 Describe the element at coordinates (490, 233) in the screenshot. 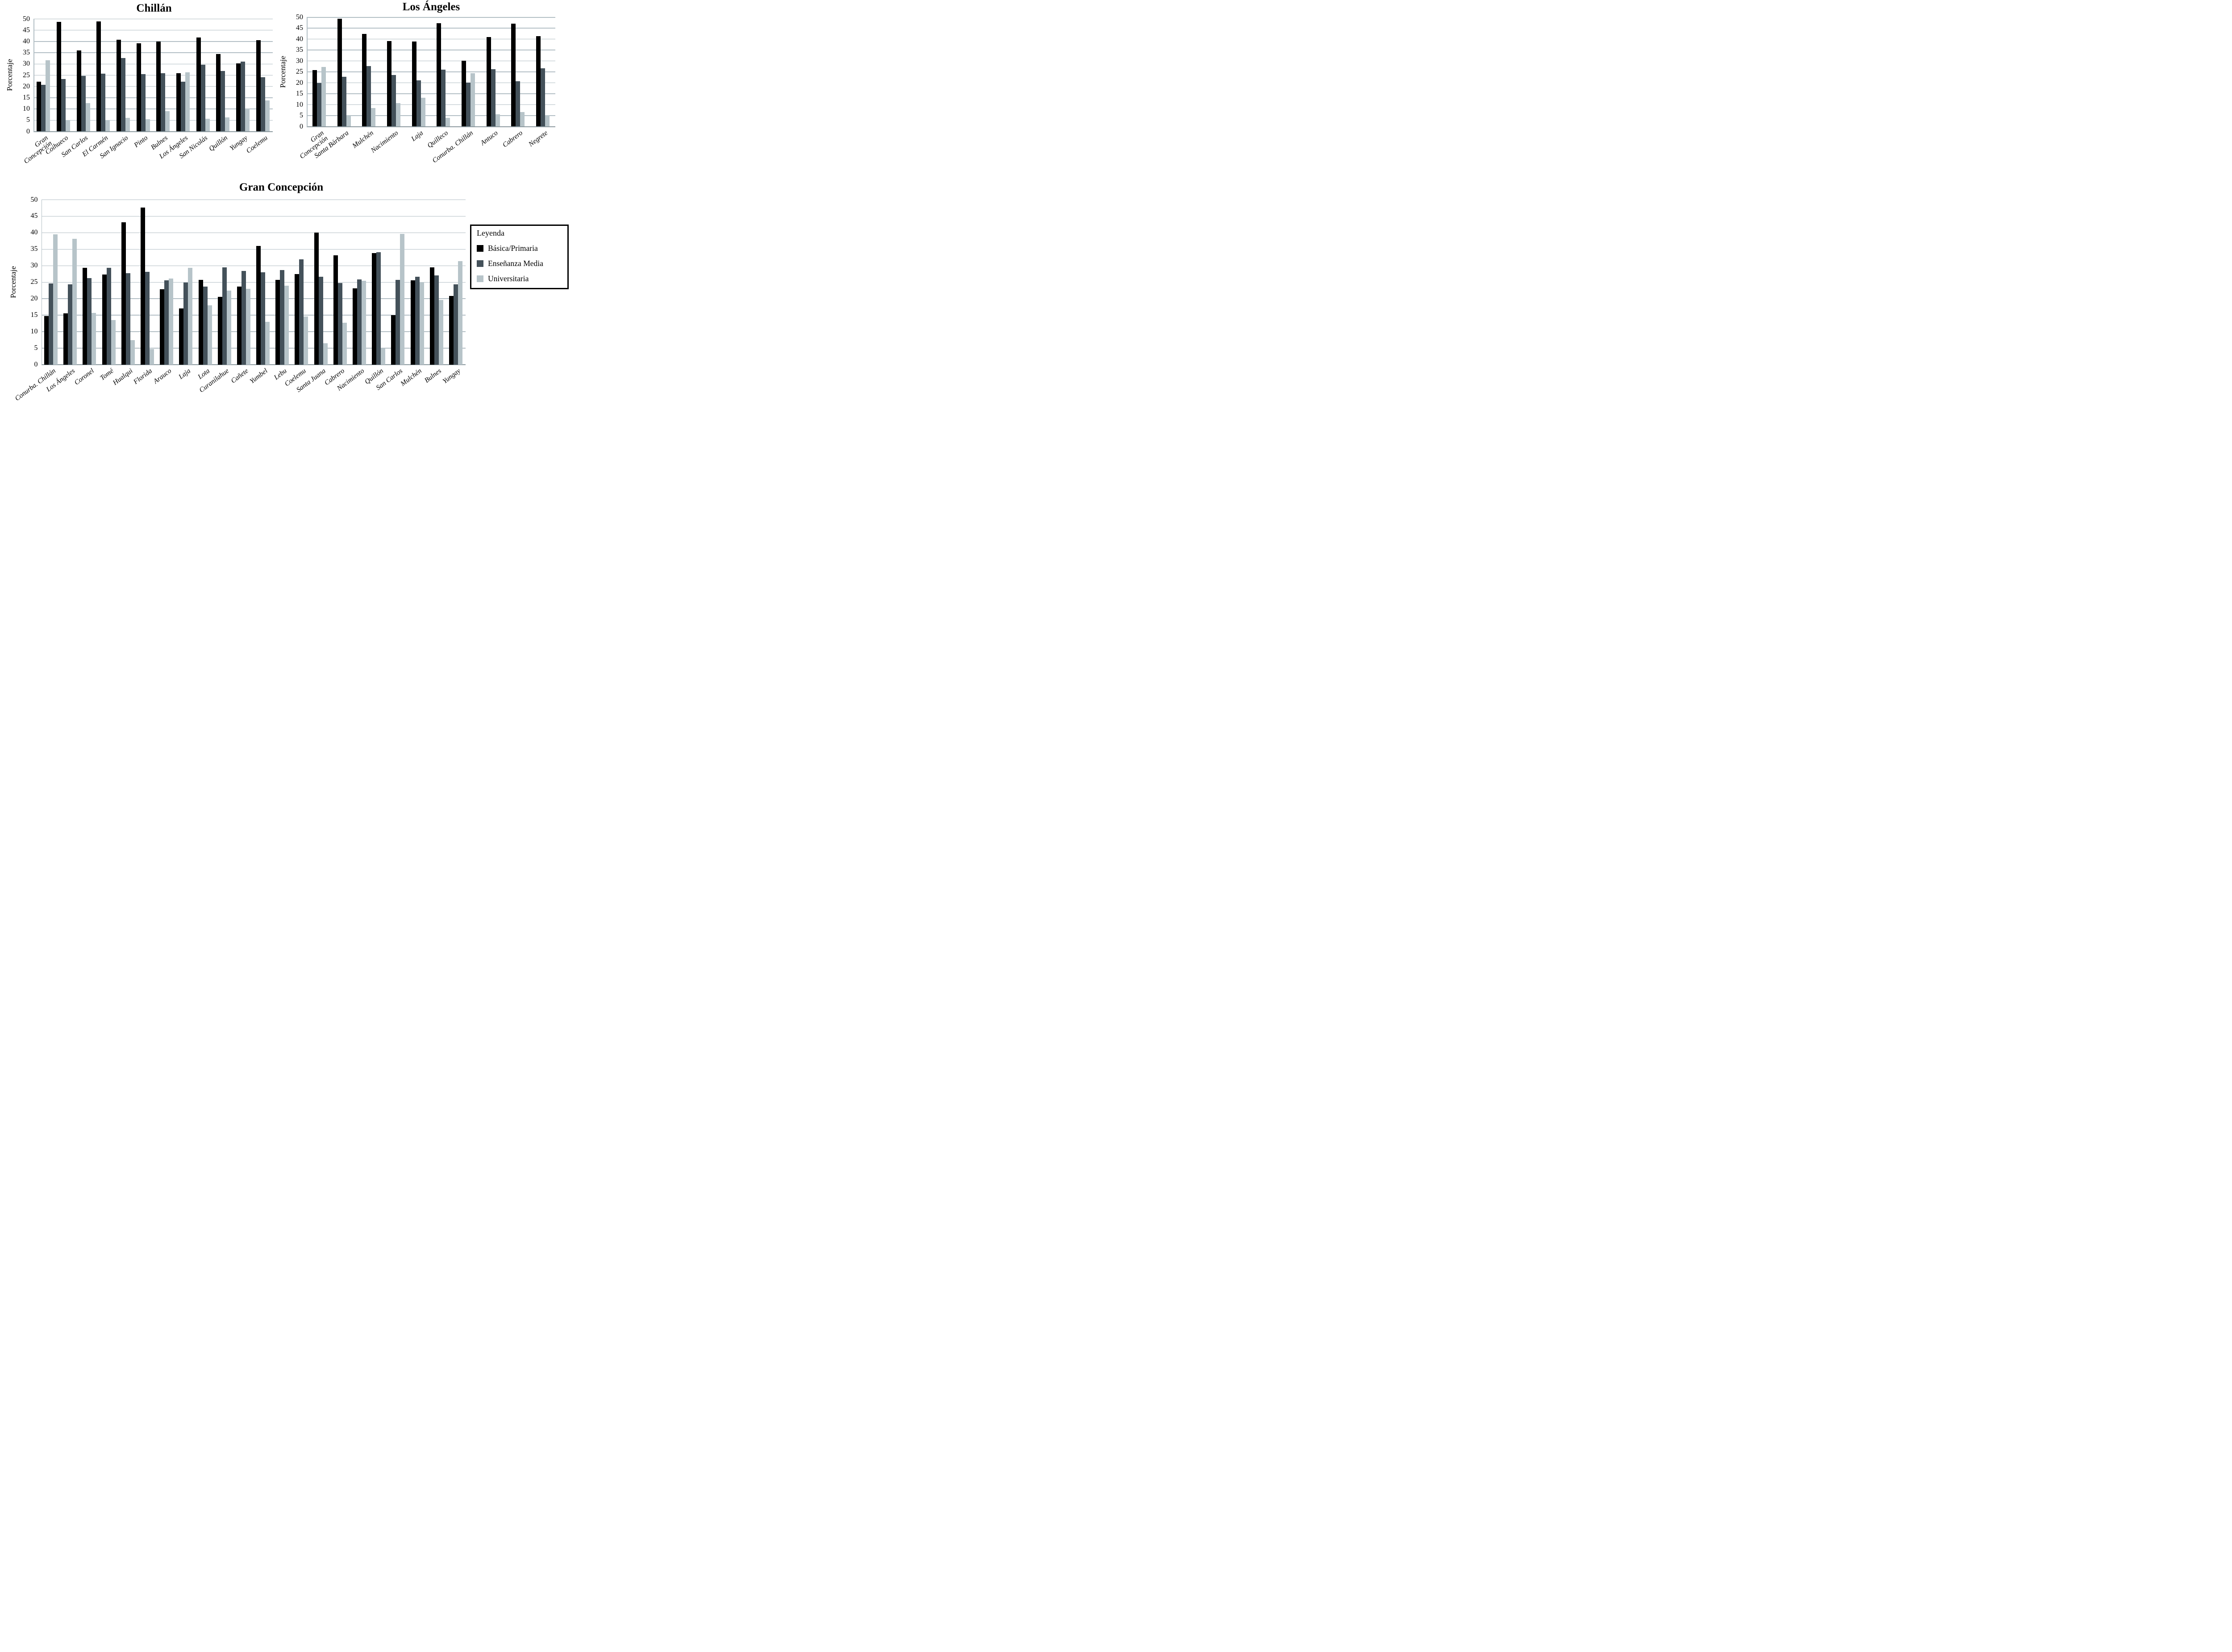

I see `legend-title: Leyenda` at that location.